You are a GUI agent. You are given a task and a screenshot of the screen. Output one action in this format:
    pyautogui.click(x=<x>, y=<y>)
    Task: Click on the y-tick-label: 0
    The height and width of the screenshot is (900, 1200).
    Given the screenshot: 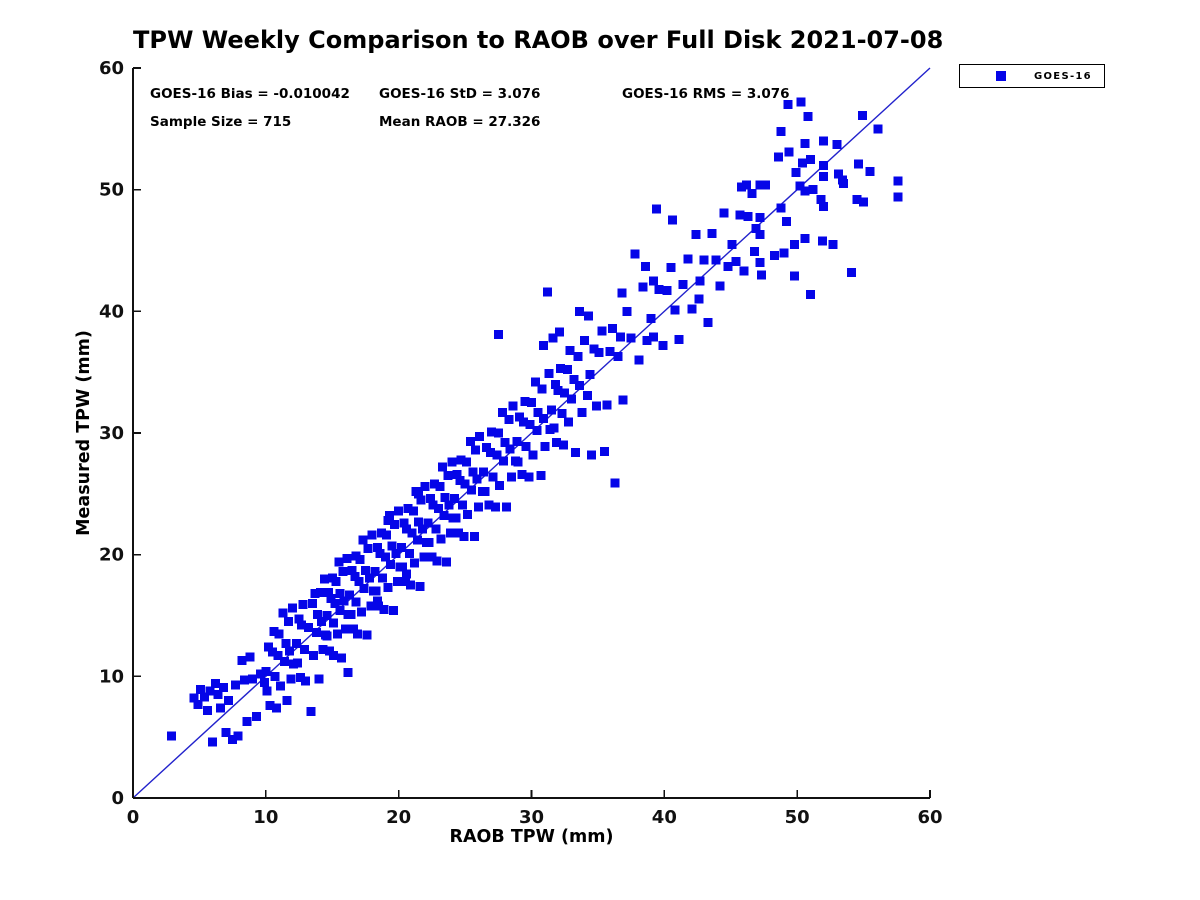 What is the action you would take?
    pyautogui.click(x=117, y=798)
    